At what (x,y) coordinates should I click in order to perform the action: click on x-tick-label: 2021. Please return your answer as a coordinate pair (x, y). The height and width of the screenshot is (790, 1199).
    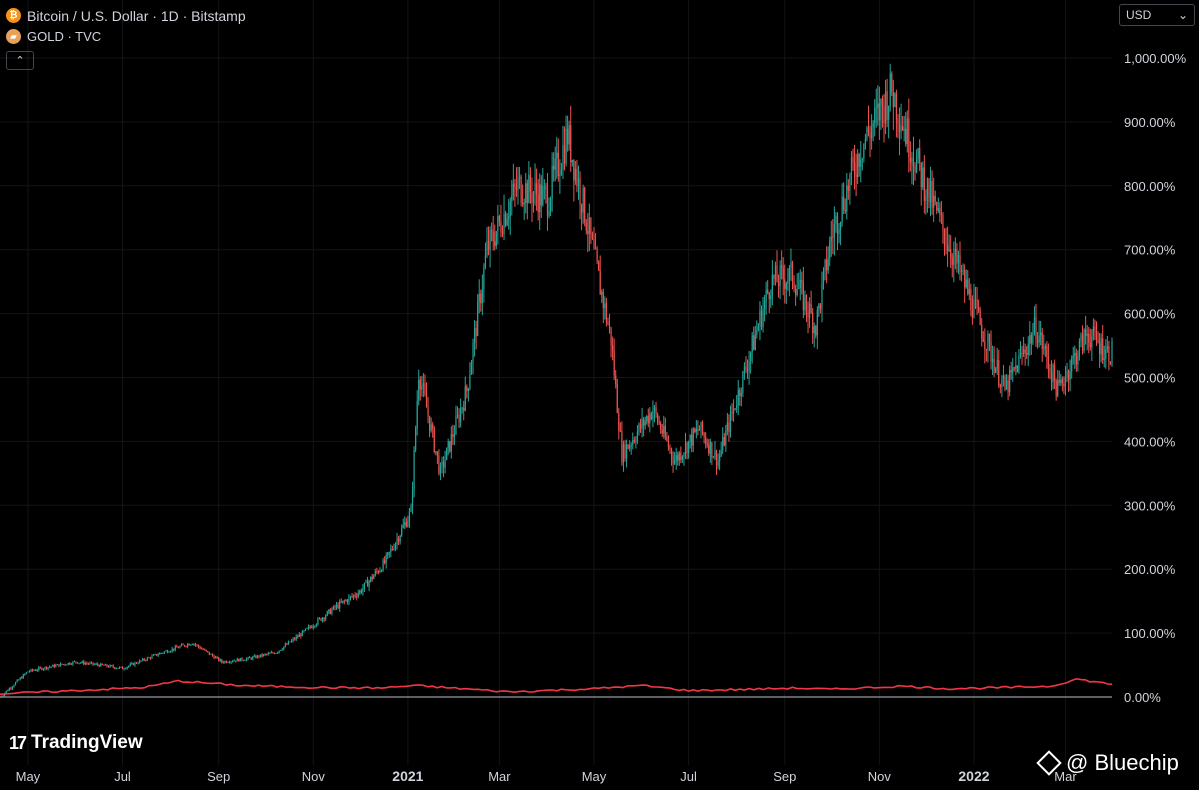
    Looking at the image, I should click on (407, 776).